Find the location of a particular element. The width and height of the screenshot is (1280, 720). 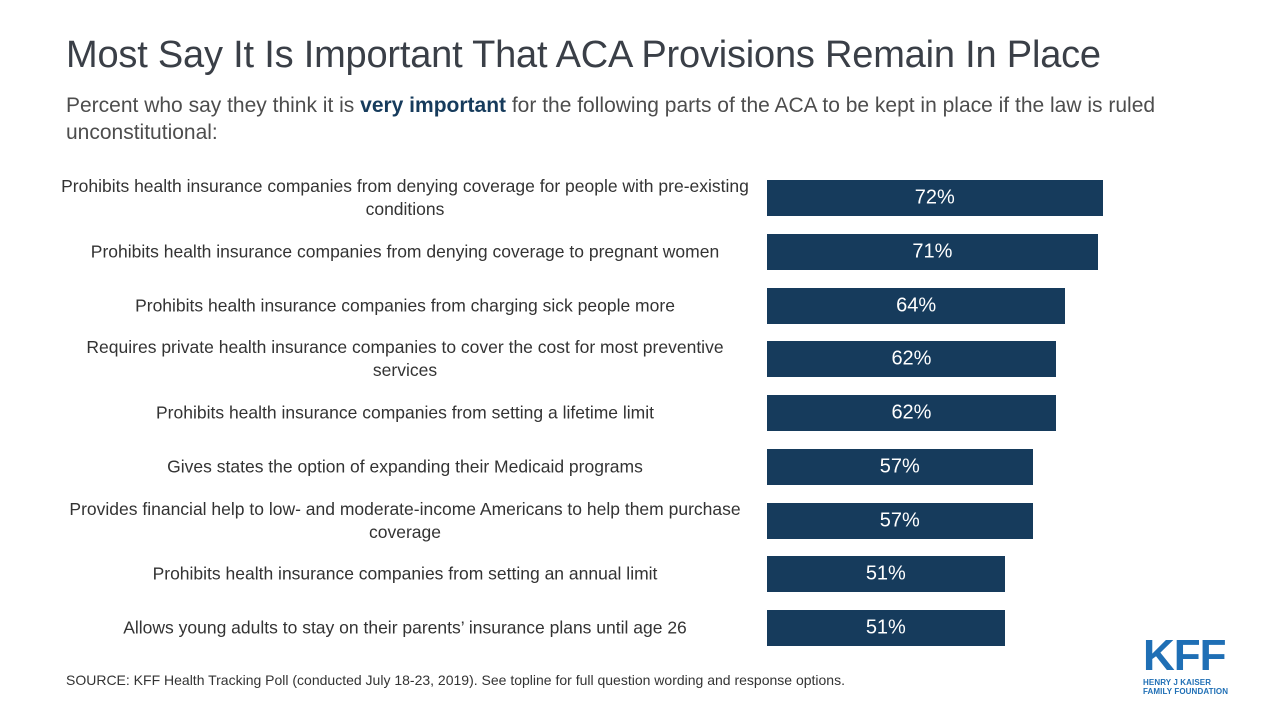

subtitle-text-start: Percent who say they think it is is located at coordinates (213, 105).